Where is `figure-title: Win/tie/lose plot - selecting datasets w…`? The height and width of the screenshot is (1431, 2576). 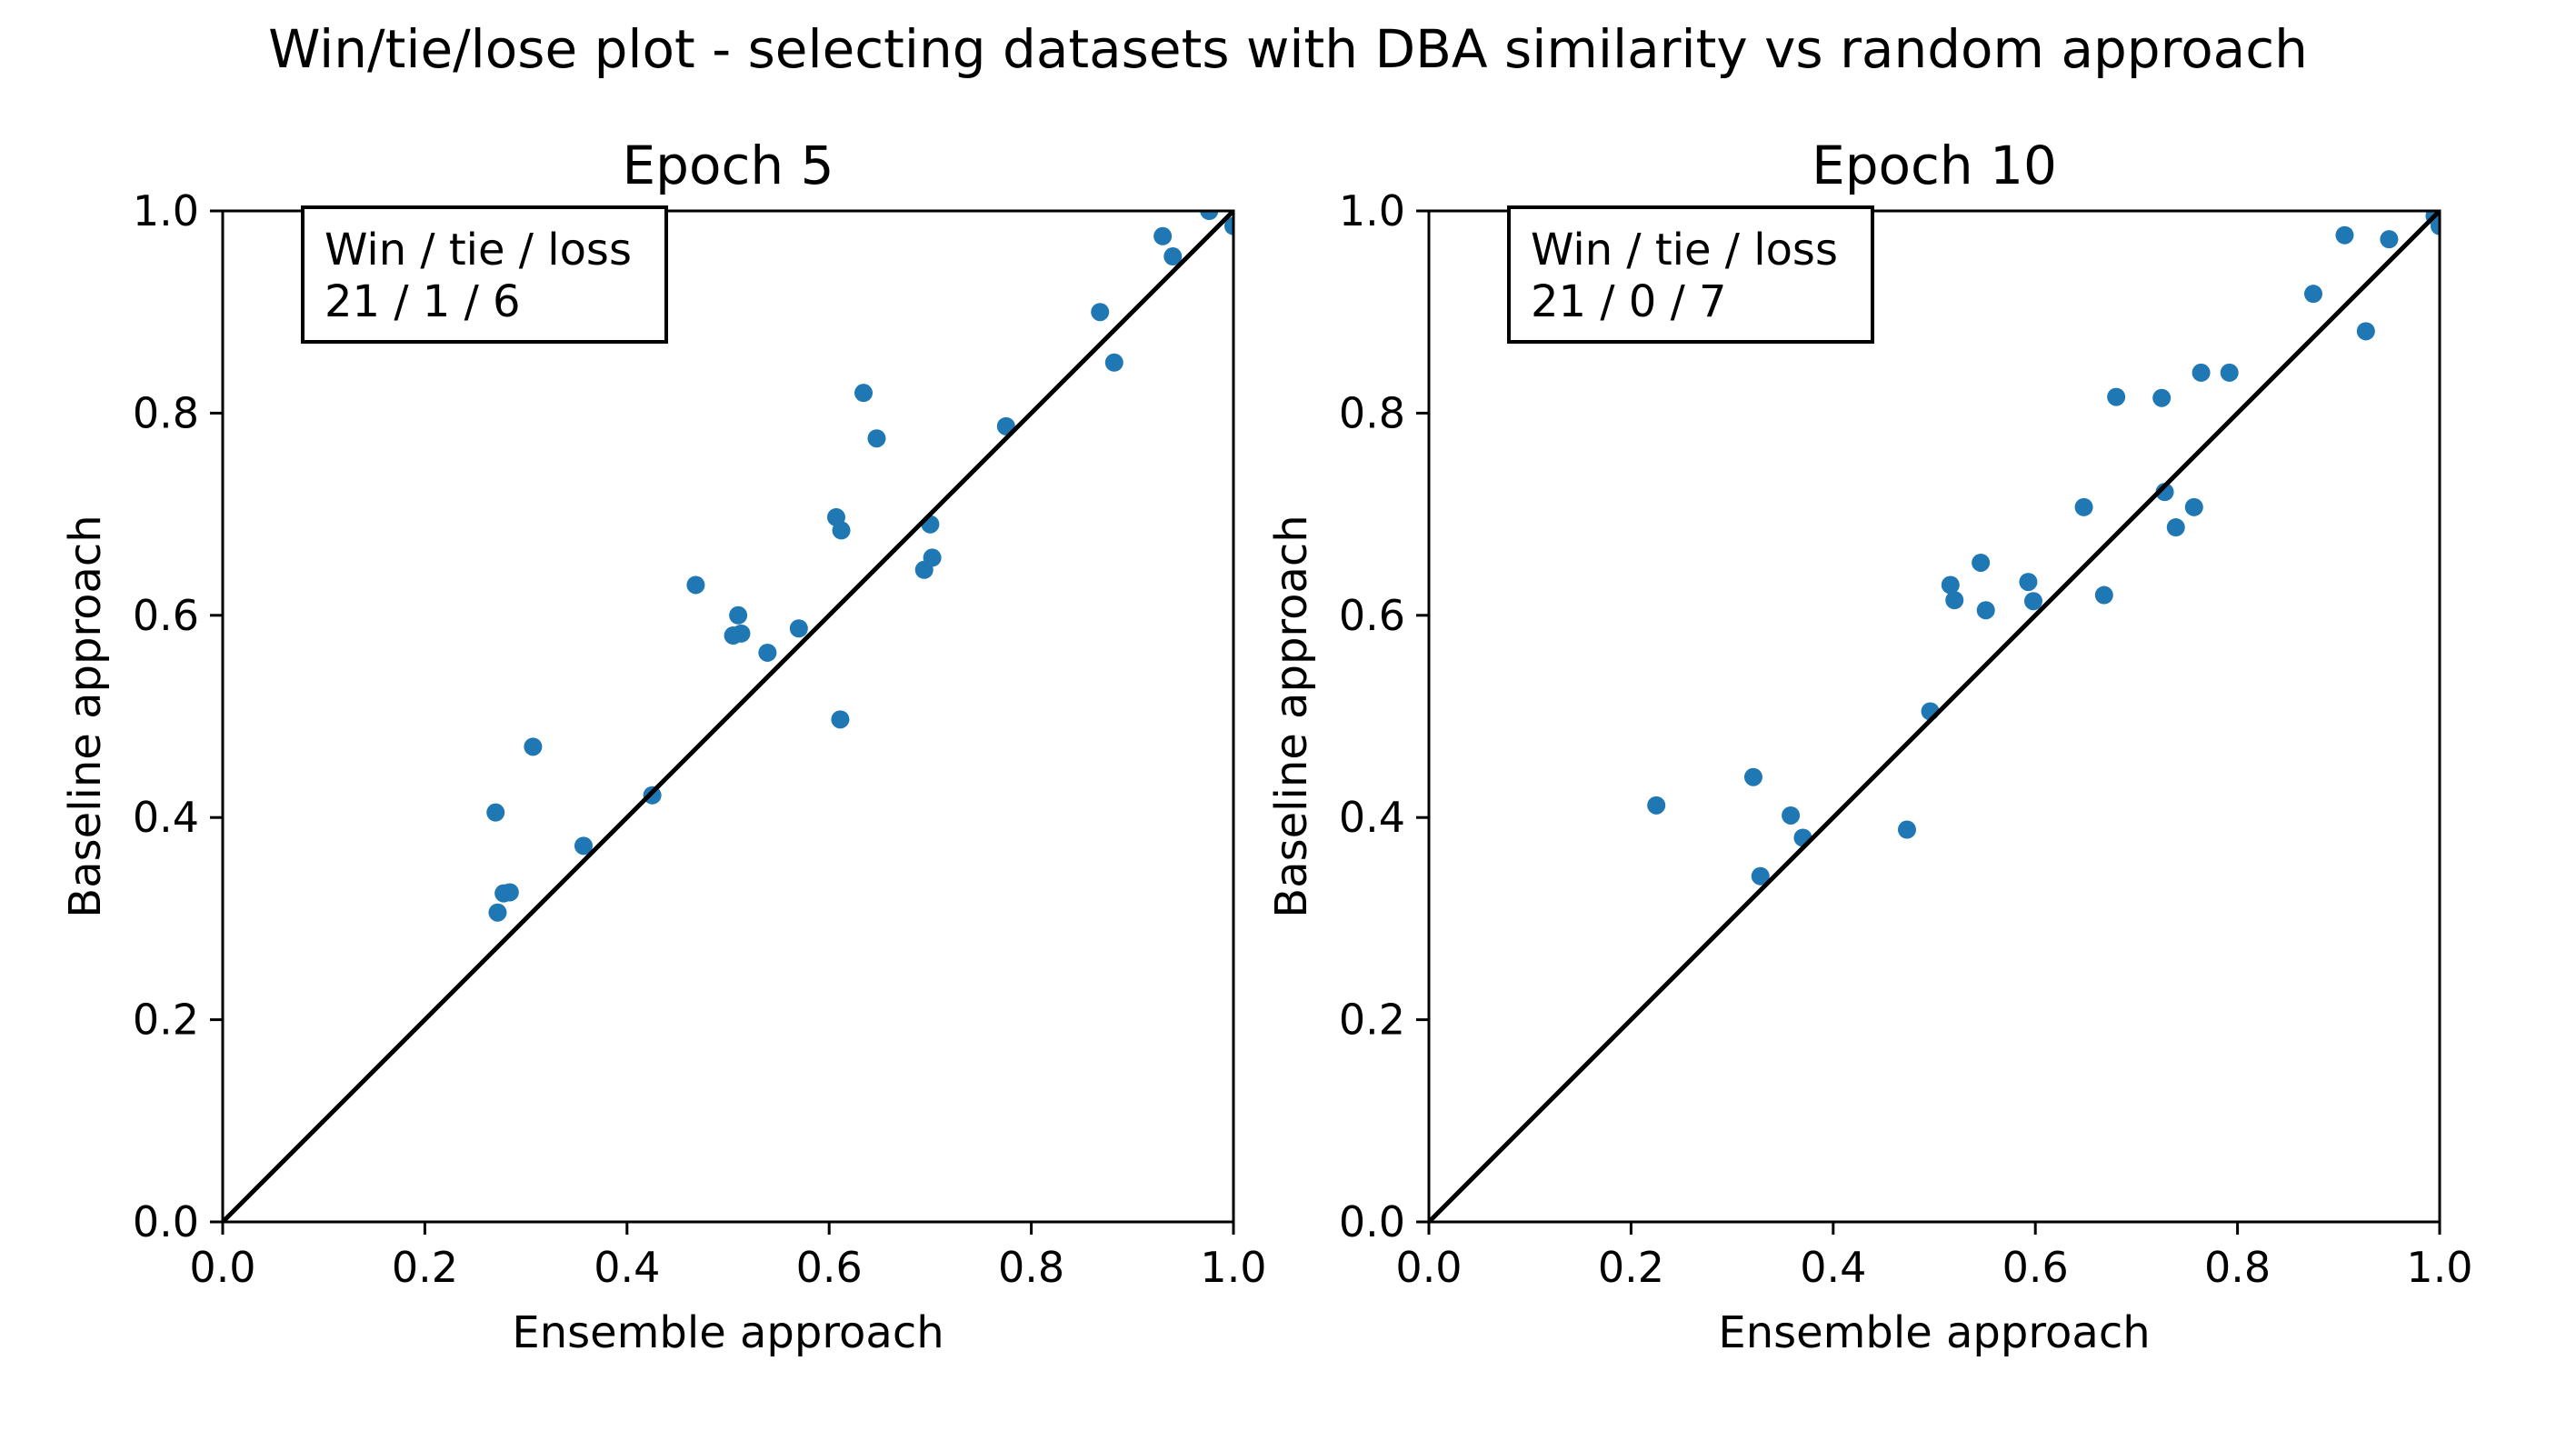
figure-title: Win/tie/lose plot - selecting datasets w… is located at coordinates (1288, 49).